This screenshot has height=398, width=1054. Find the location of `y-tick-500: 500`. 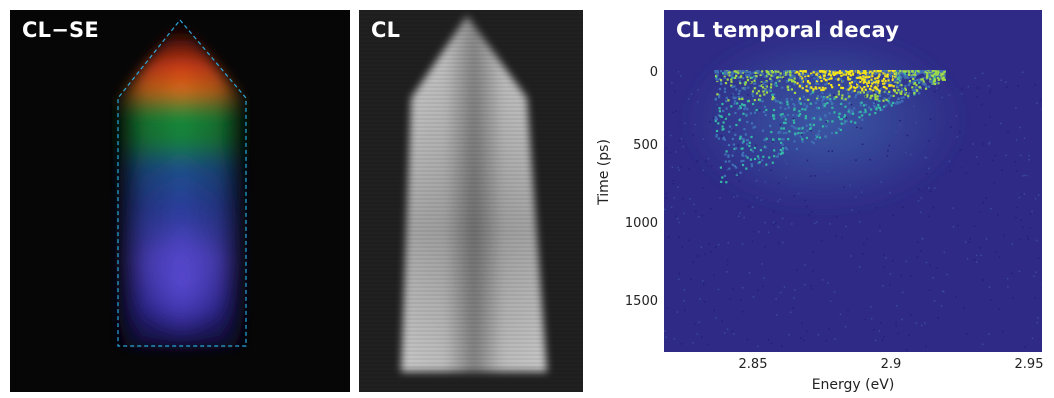

y-tick-500: 500 is located at coordinates (645, 145).